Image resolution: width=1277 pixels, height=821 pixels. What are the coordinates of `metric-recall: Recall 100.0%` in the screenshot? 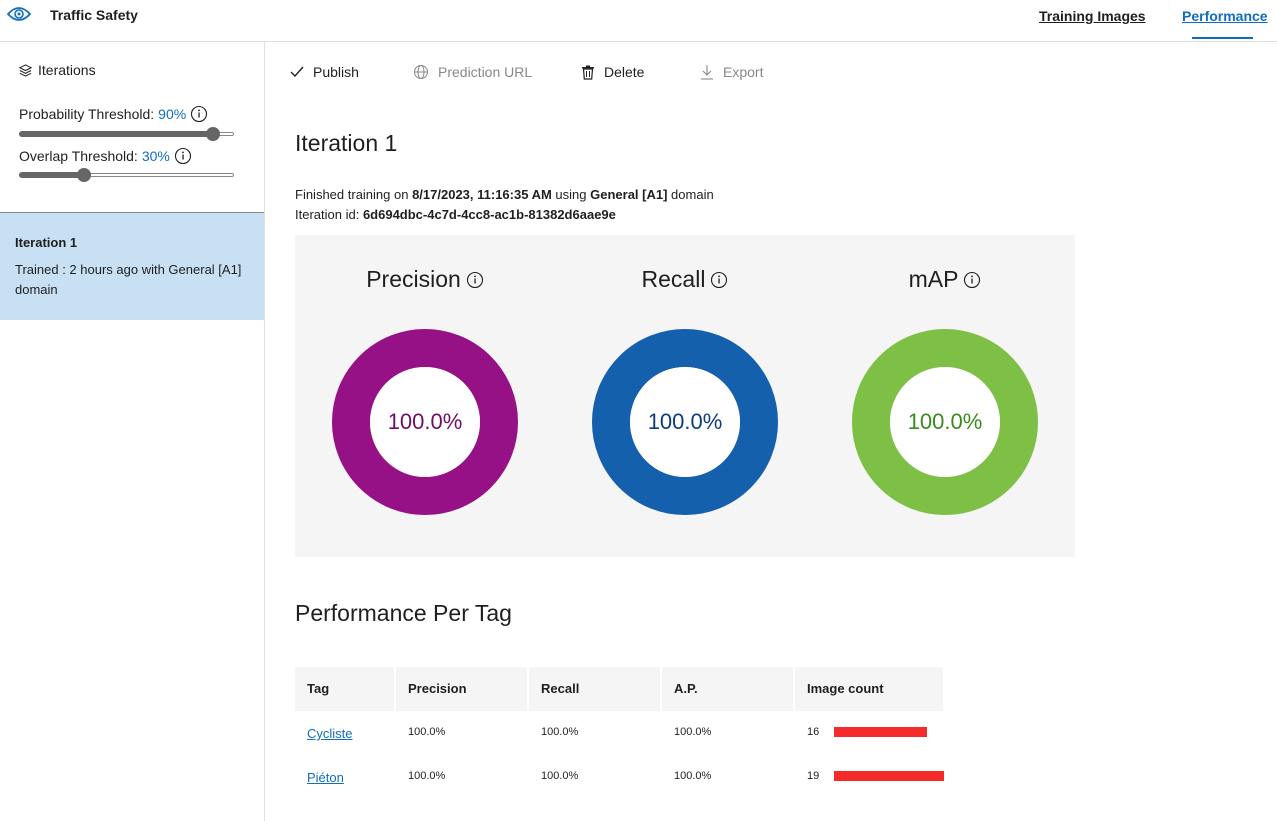 It's located at (685, 396).